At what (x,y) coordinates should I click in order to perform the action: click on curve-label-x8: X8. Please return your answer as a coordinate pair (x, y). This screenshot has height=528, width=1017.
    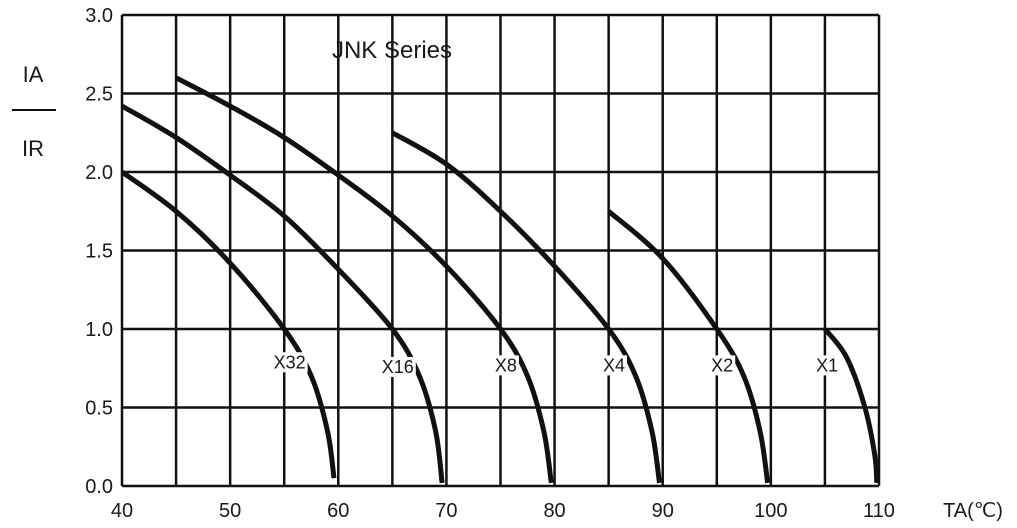
    Looking at the image, I should click on (506, 365).